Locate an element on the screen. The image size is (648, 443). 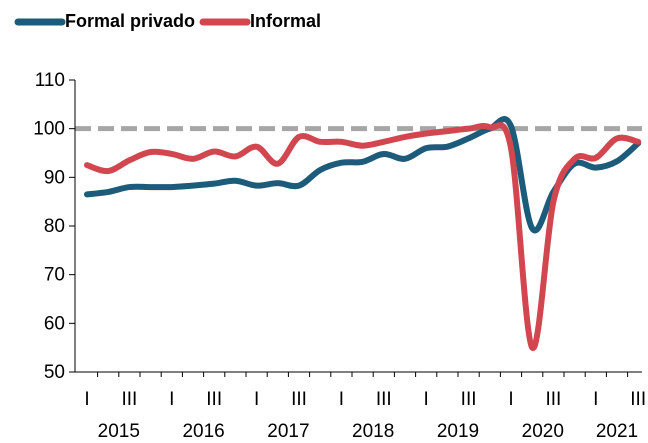
year-label: 2016 is located at coordinates (203, 431).